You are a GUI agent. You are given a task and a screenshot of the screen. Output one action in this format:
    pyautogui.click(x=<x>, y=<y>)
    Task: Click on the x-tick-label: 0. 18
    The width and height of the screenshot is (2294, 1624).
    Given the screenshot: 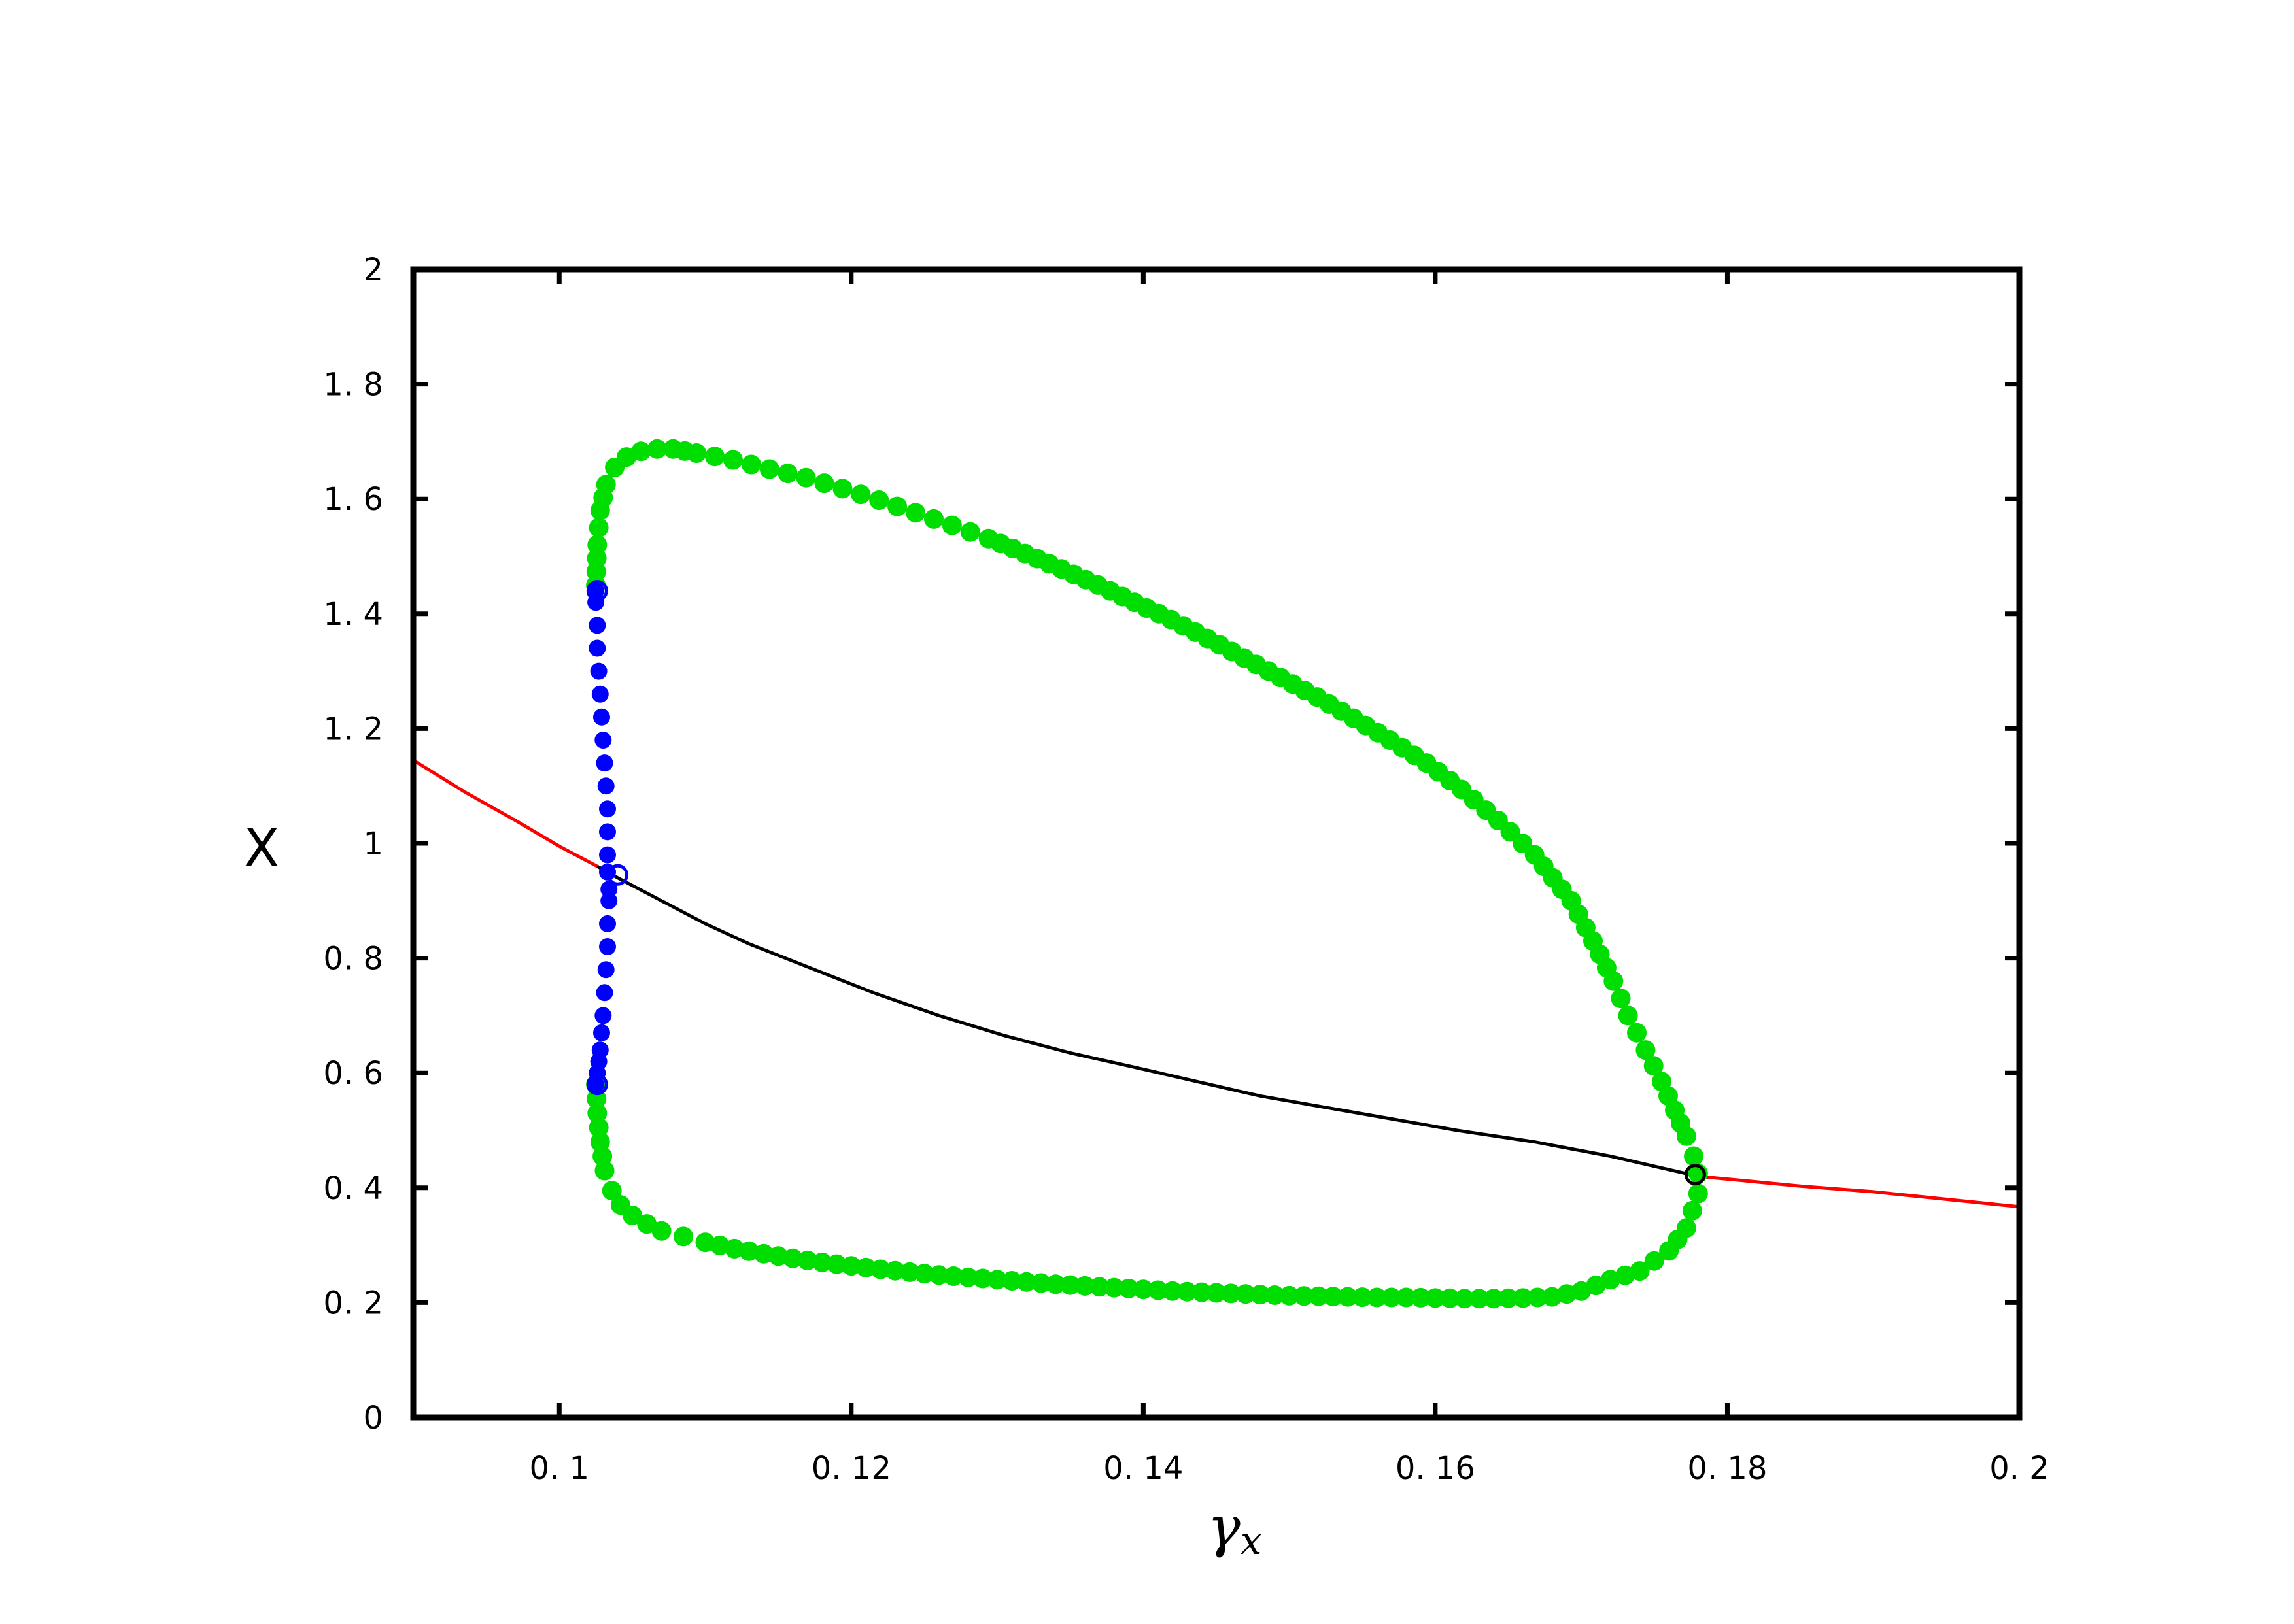 What is the action you would take?
    pyautogui.click(x=1727, y=1468)
    